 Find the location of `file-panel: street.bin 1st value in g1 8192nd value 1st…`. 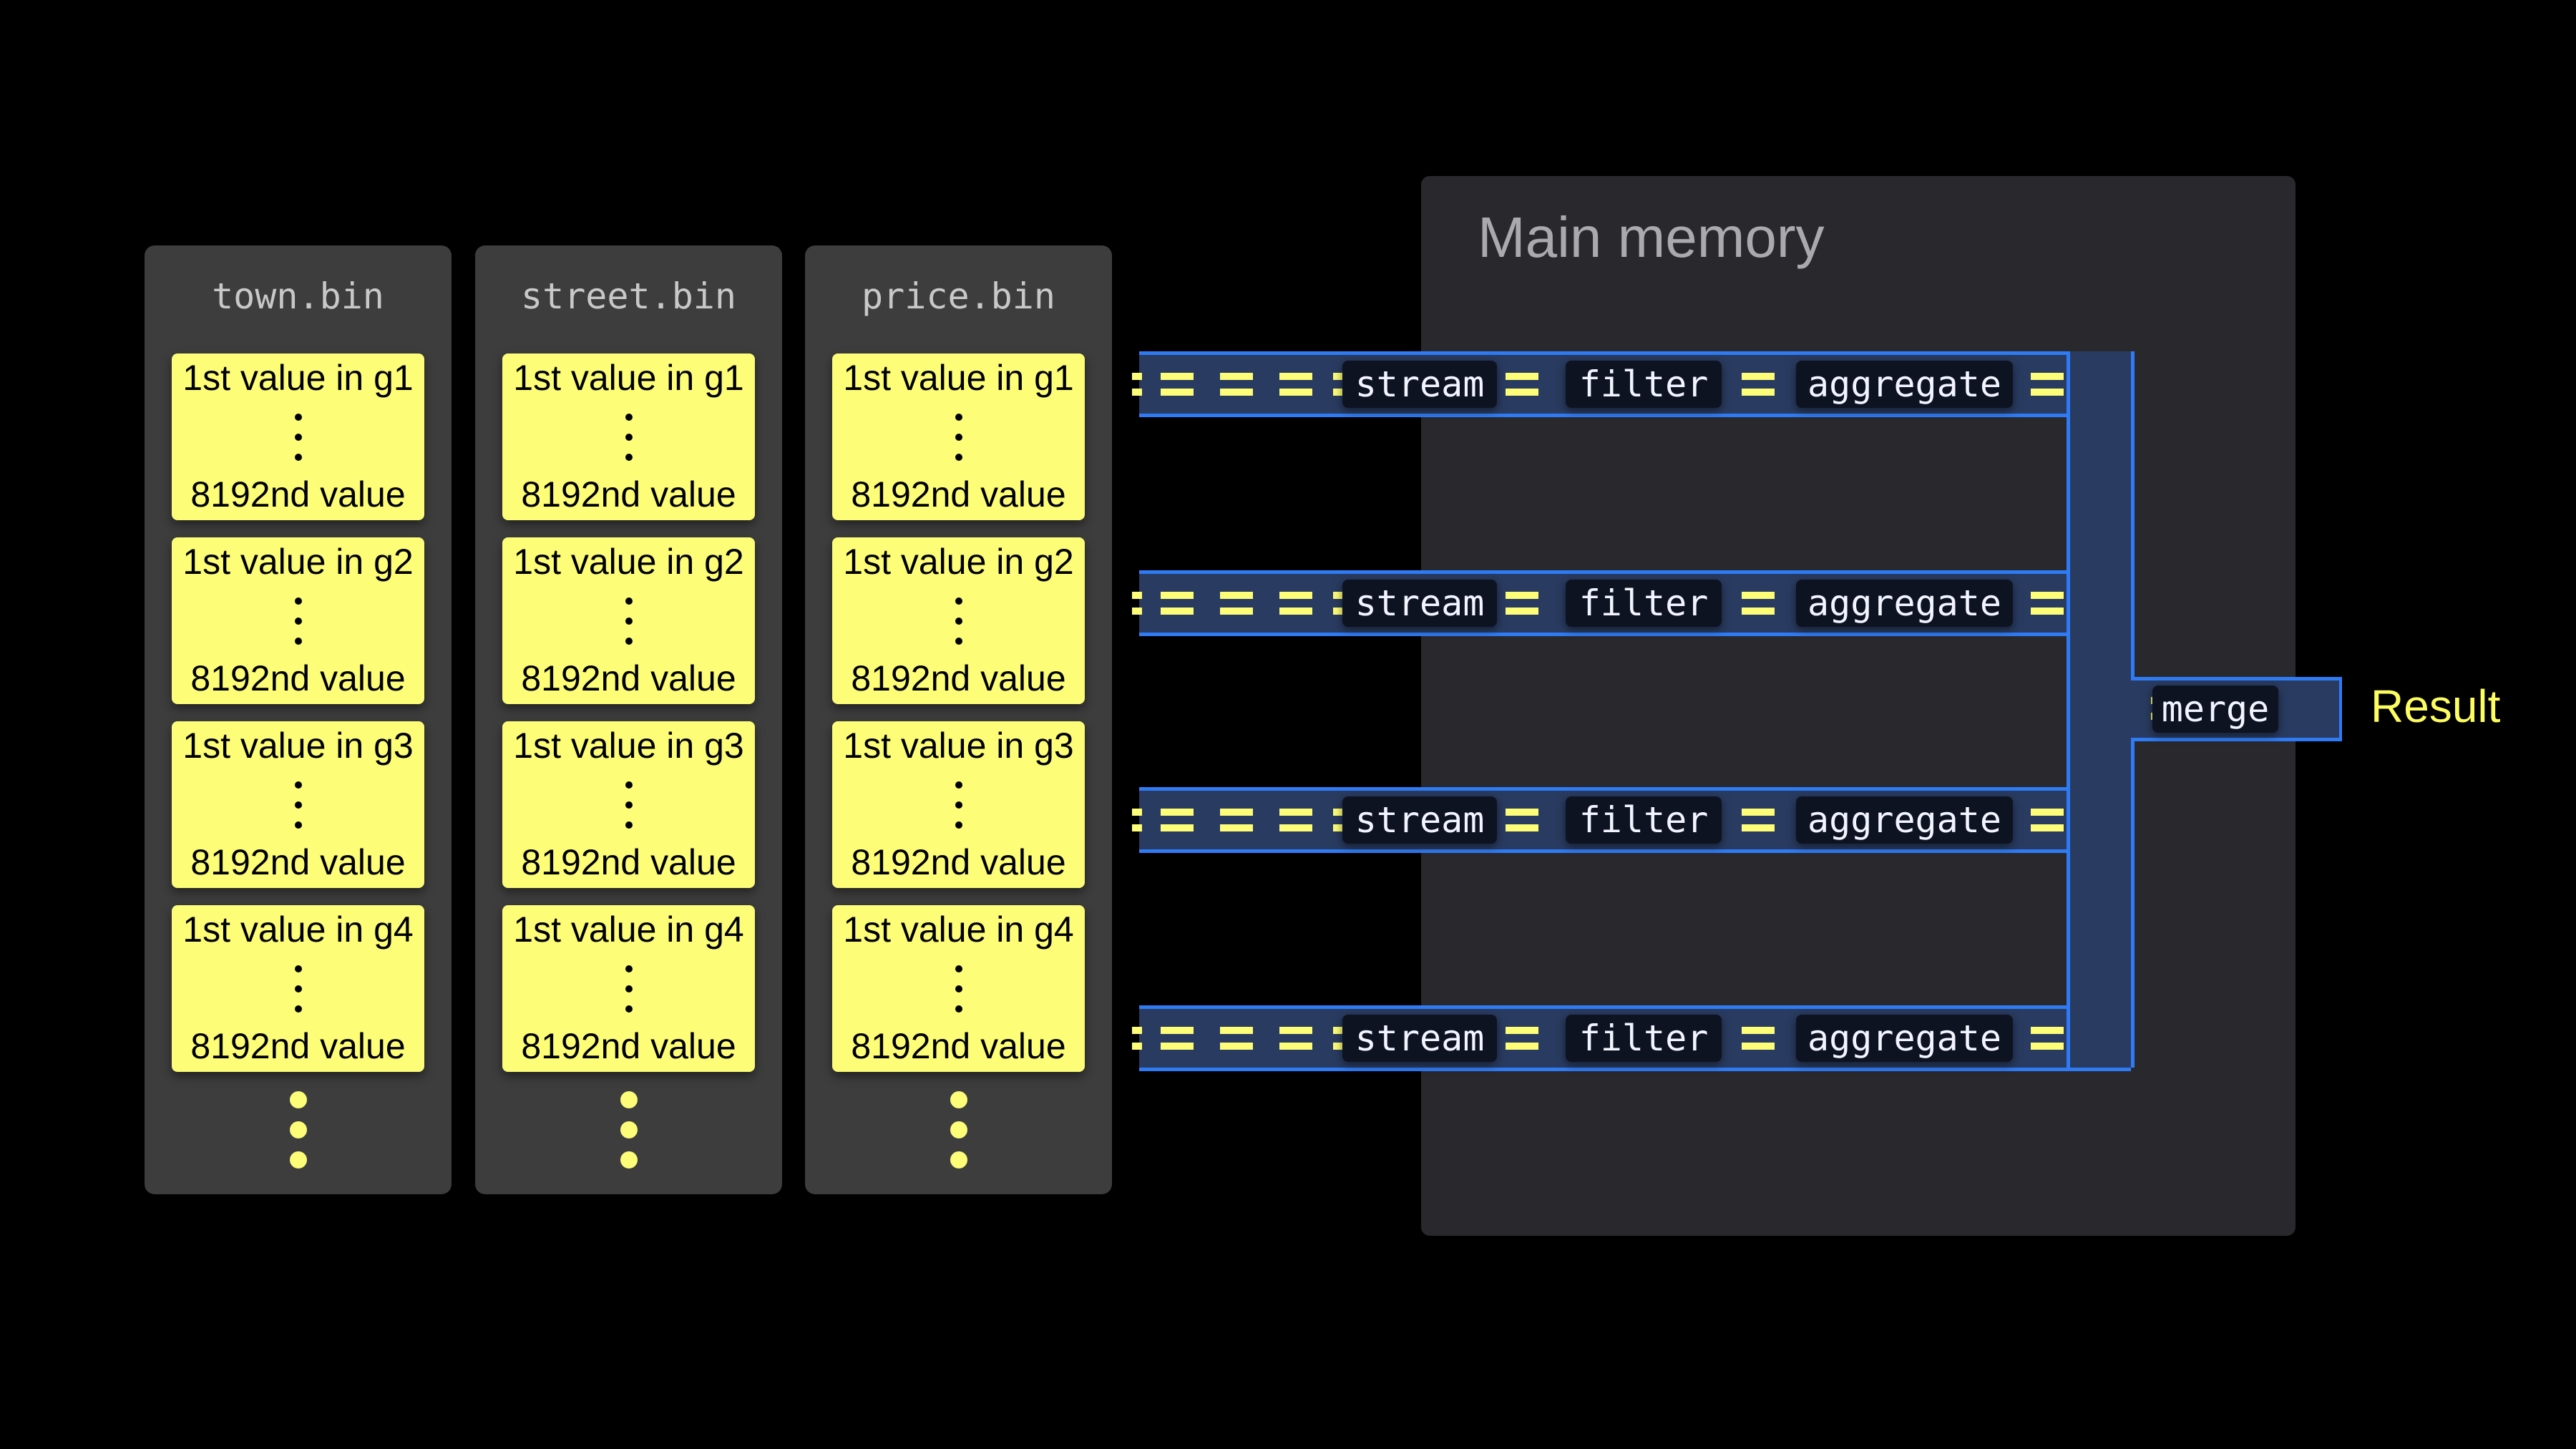

file-panel: street.bin 1st value in g1 8192nd value 1st… is located at coordinates (628, 719).